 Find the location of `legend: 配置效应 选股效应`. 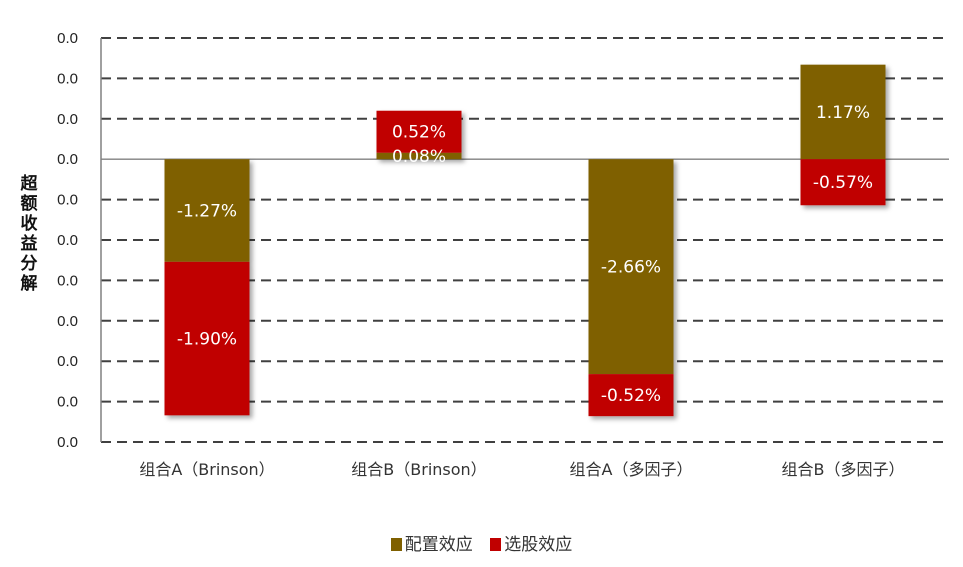

legend: 配置效应 选股效应 is located at coordinates (481, 542).